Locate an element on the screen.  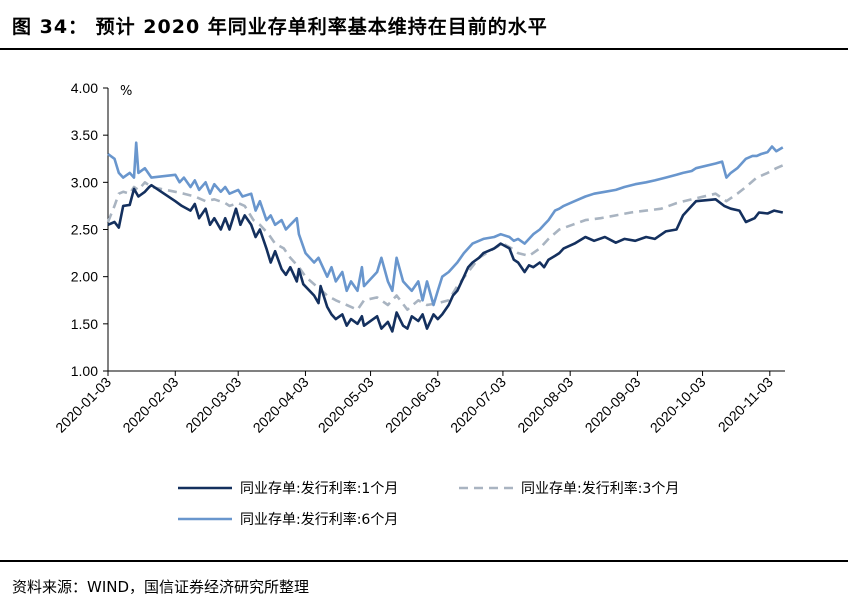
y-tick-label: 3.00 is located at coordinates (84, 182).